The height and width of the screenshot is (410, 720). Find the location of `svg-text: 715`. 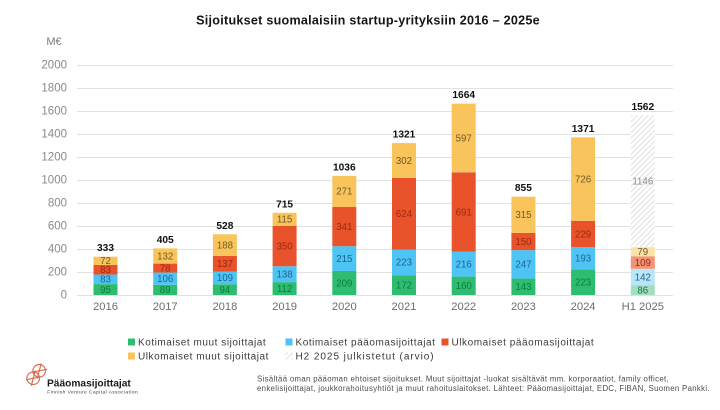

svg-text: 715 is located at coordinates (284, 204).